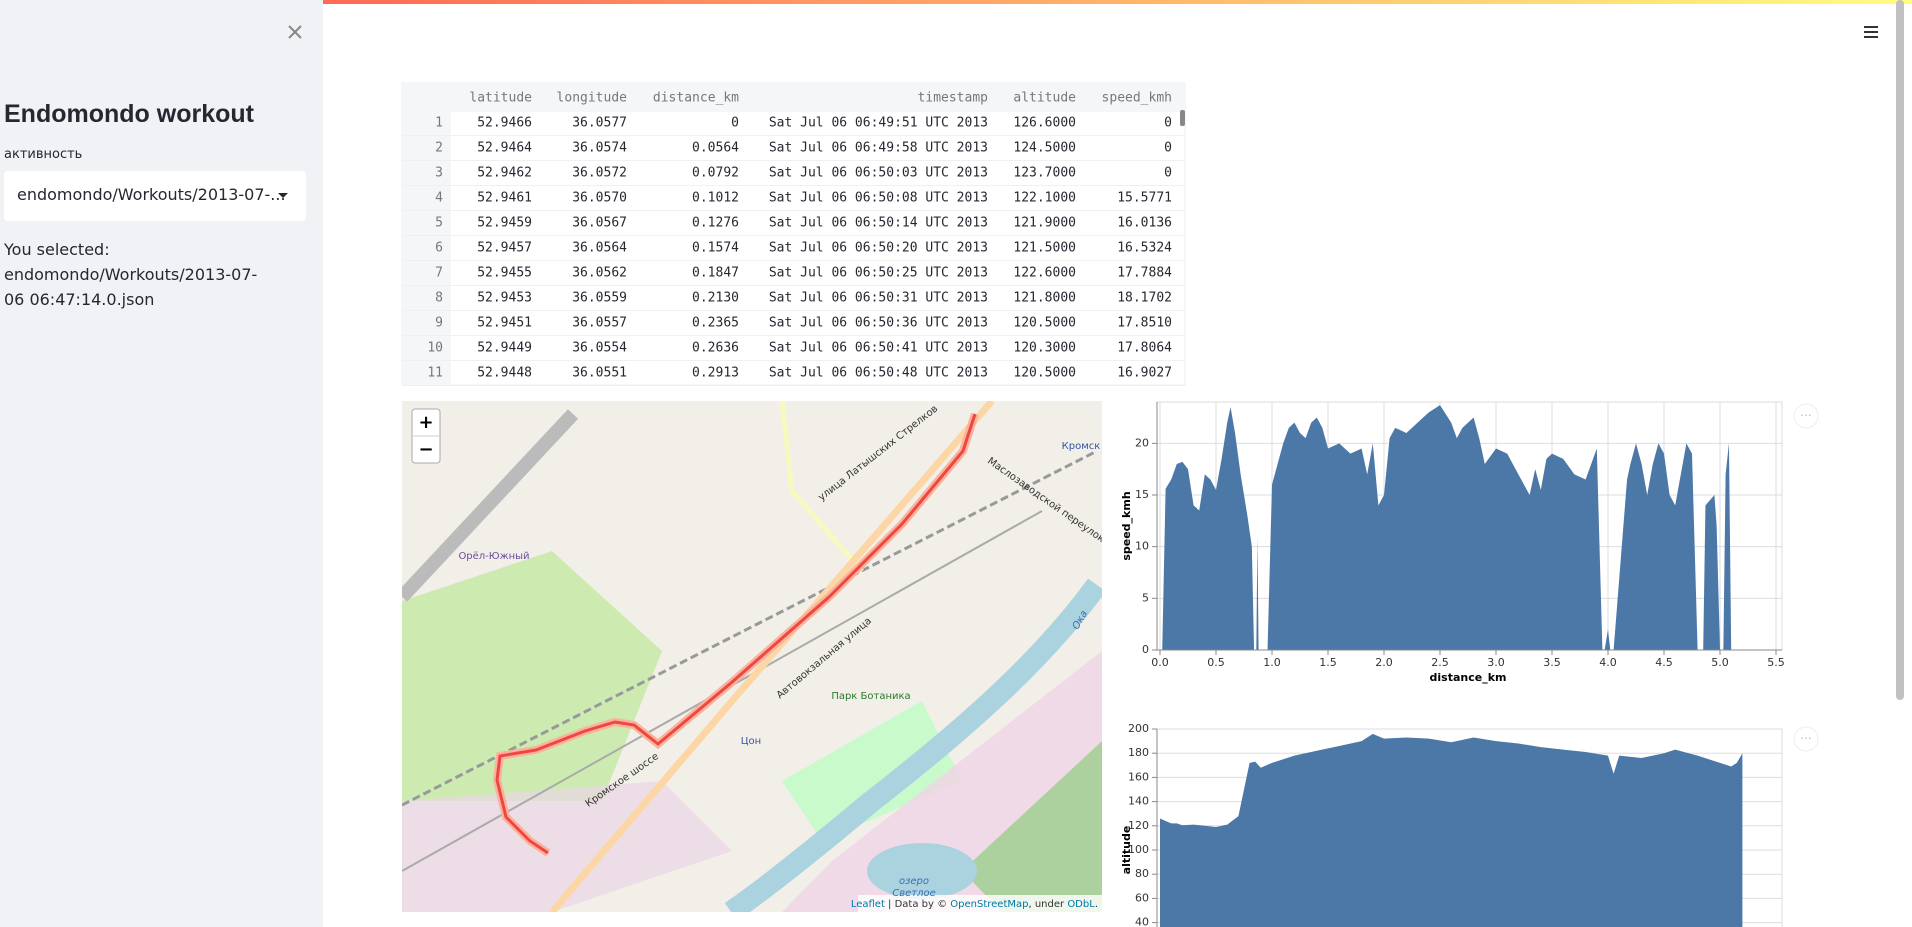  Describe the element at coordinates (1144, 223) in the screenshot. I see `table-cell: 16.0136` at that location.